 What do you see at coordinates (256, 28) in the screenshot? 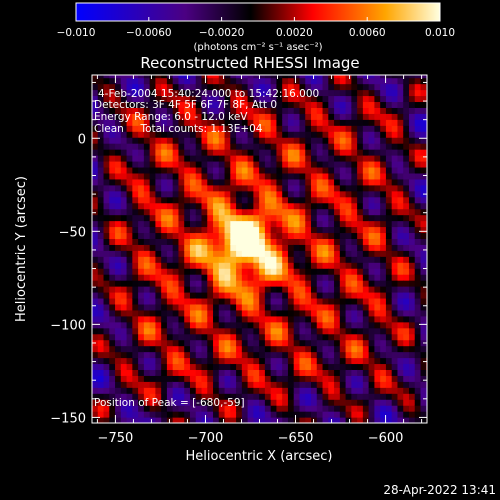
I see `colorbar-ticks: −0.010 −0.0060 −0.0020 0.0020 0.0060 0.010` at bounding box center [256, 28].